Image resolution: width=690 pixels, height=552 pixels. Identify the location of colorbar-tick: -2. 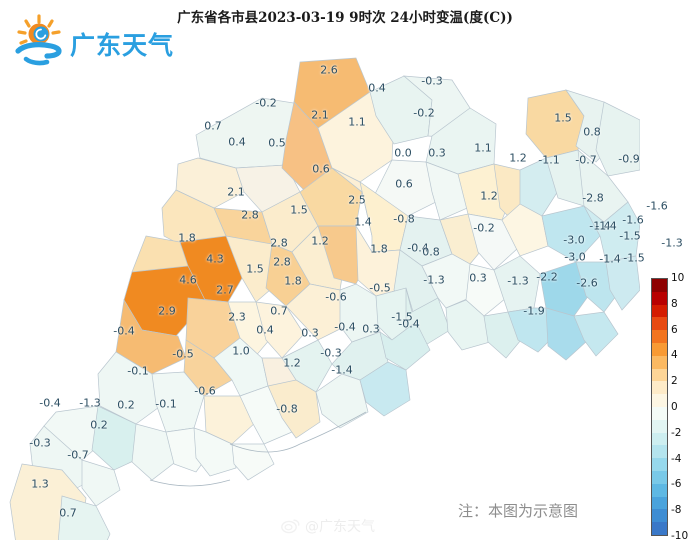
(676, 432).